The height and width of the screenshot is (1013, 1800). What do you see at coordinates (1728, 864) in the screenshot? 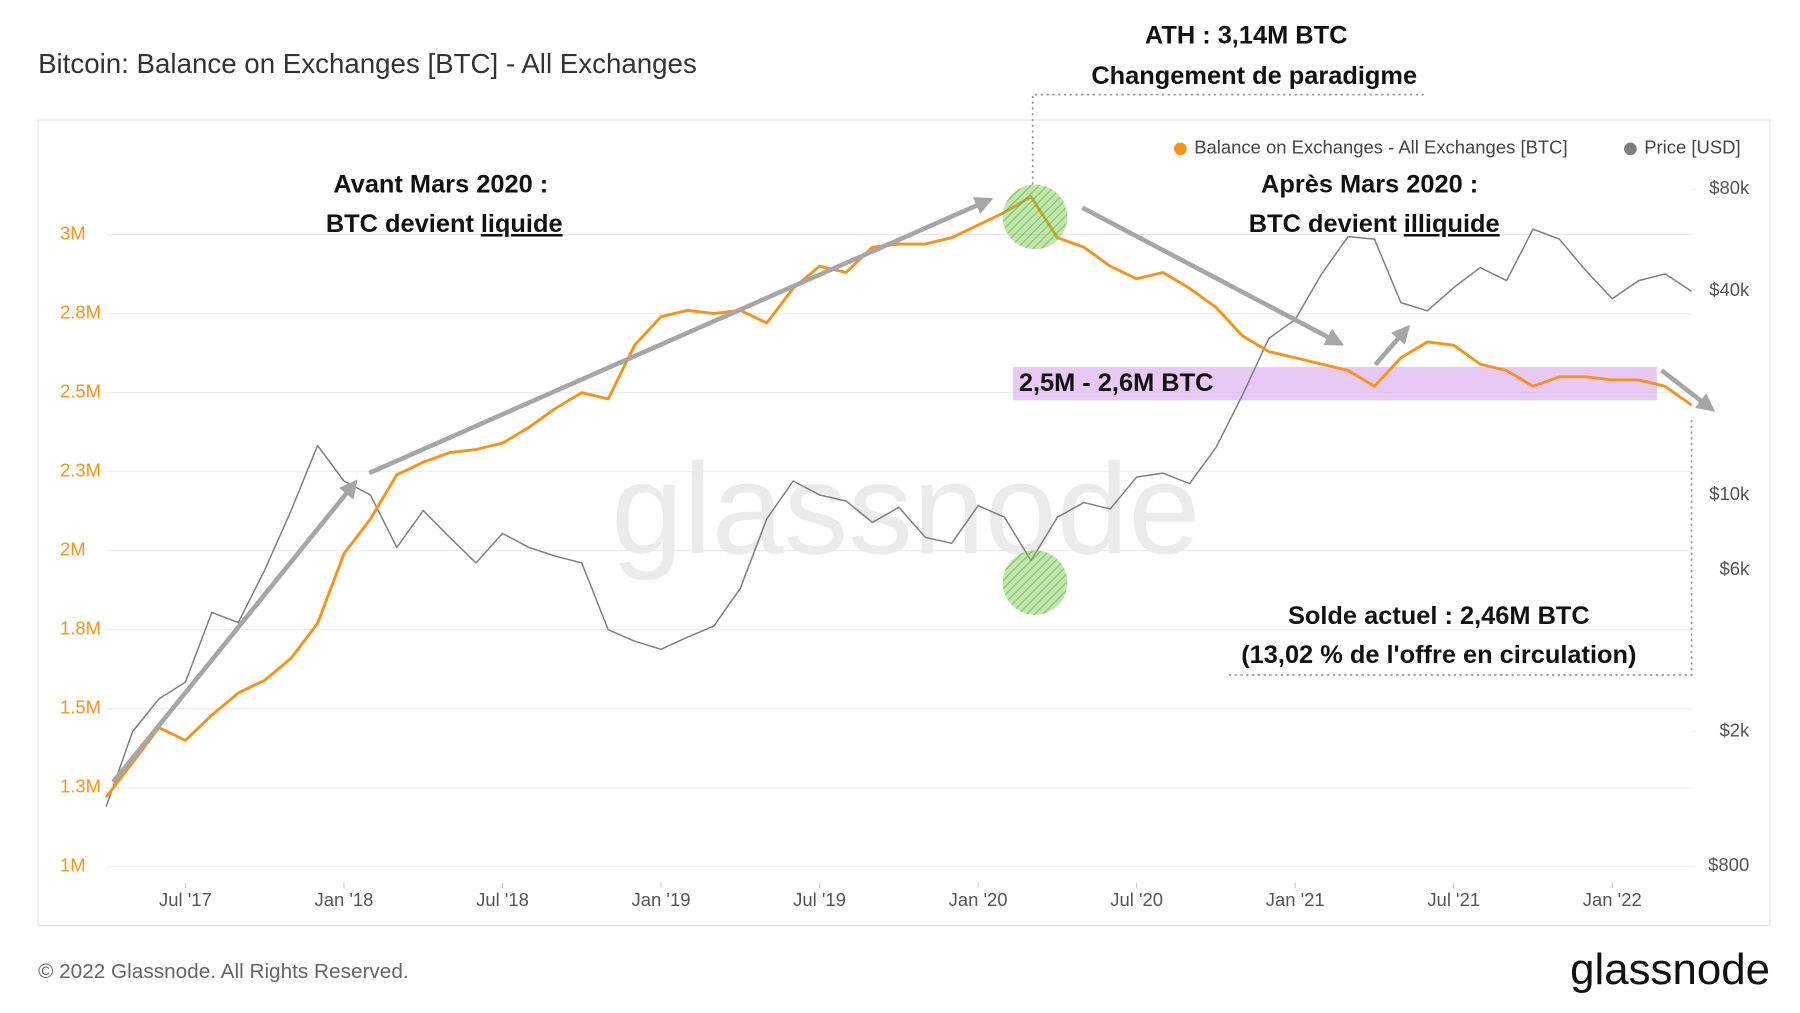
I see `y2-tick-label: $800` at bounding box center [1728, 864].